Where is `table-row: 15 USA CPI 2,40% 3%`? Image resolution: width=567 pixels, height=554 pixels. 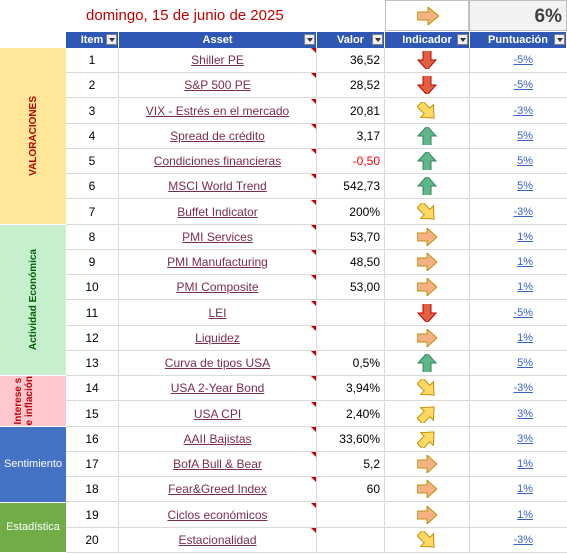
table-row: 15 USA CPI 2,40% 3% is located at coordinates (316, 414).